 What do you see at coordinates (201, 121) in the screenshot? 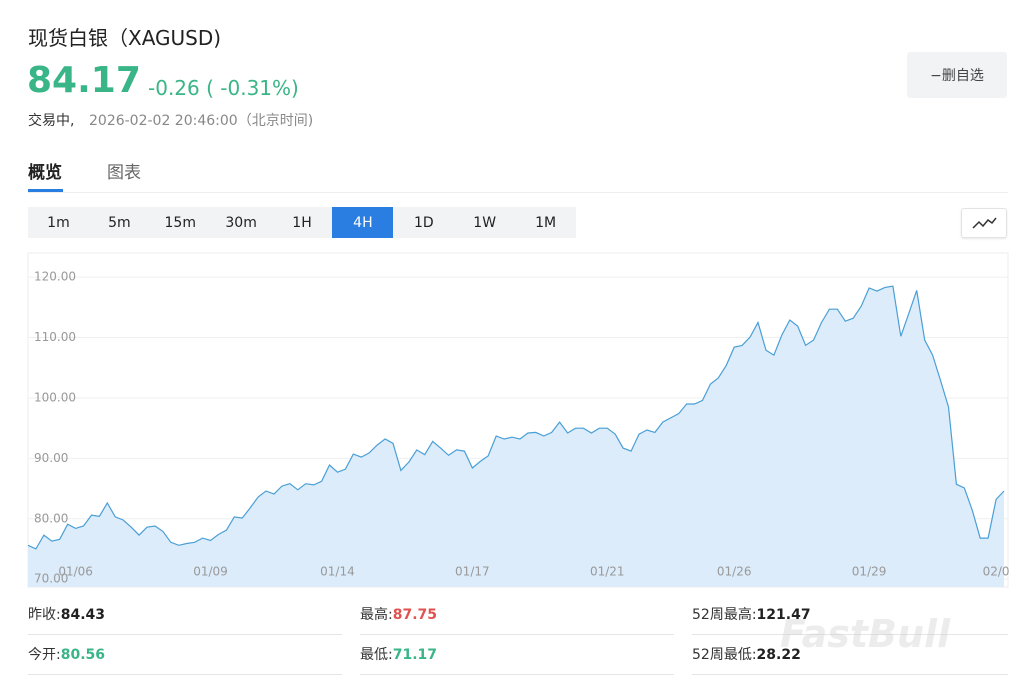
I see `datetime: 2026-02-02 20:46:00（北京时间)` at bounding box center [201, 121].